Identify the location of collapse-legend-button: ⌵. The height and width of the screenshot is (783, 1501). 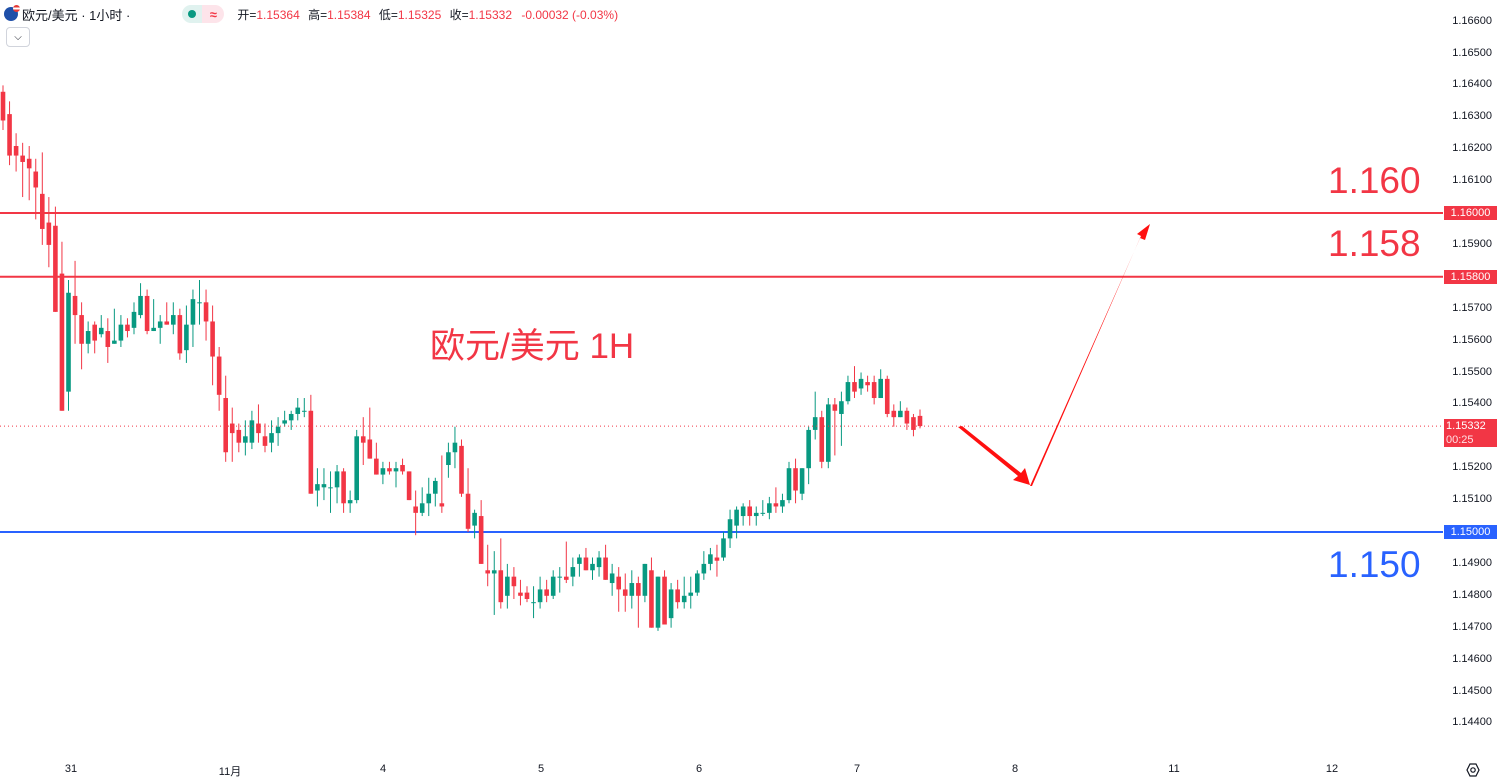
(18, 37).